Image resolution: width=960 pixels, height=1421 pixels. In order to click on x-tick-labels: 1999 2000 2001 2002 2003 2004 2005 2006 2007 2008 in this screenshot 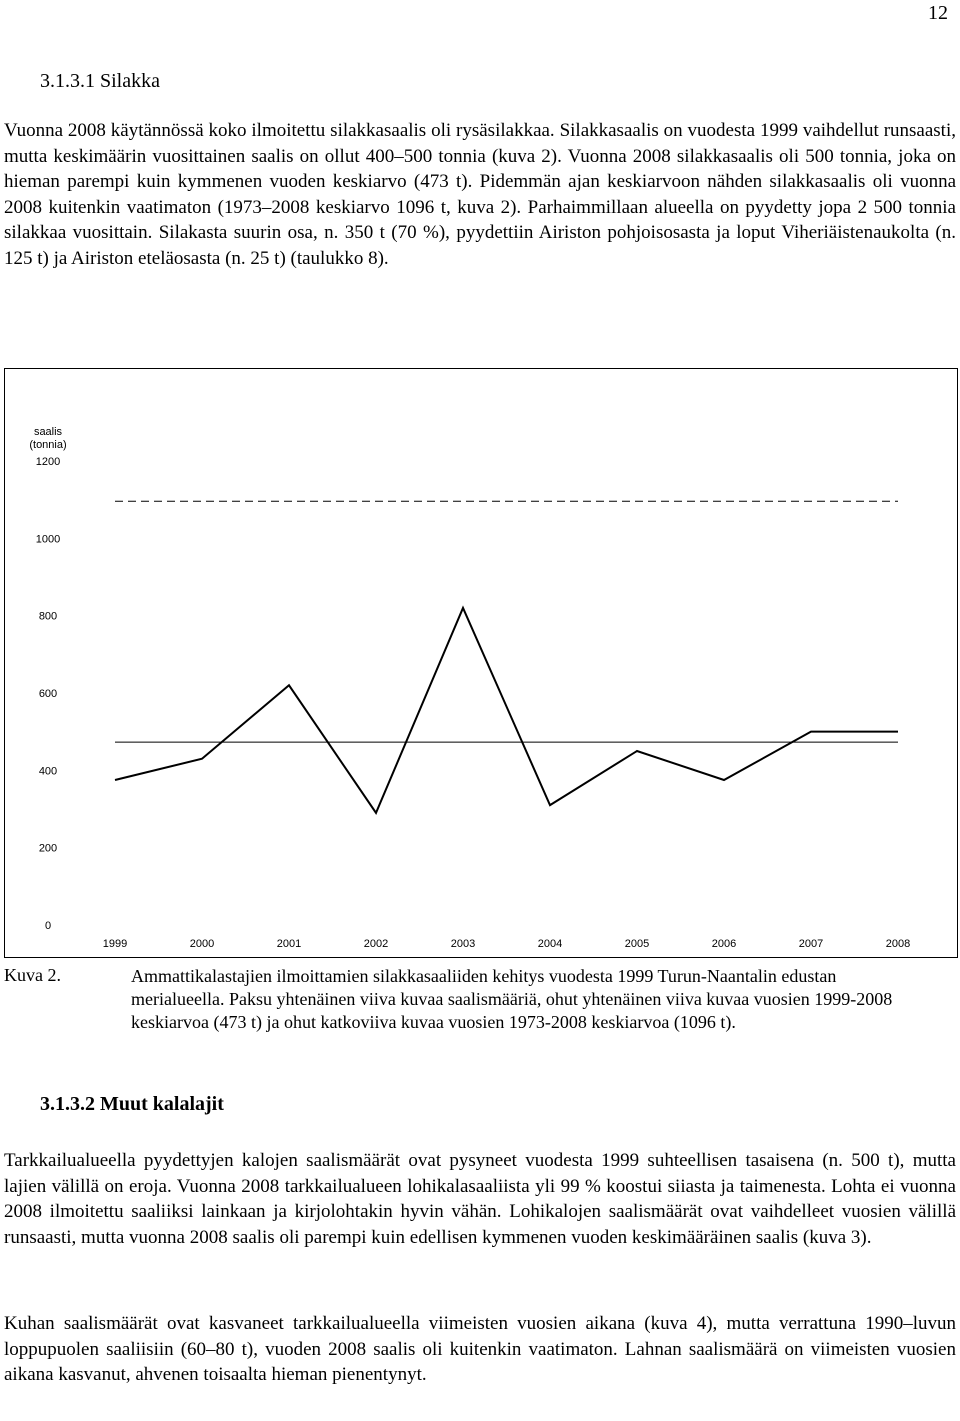, I will do `click(506, 944)`.